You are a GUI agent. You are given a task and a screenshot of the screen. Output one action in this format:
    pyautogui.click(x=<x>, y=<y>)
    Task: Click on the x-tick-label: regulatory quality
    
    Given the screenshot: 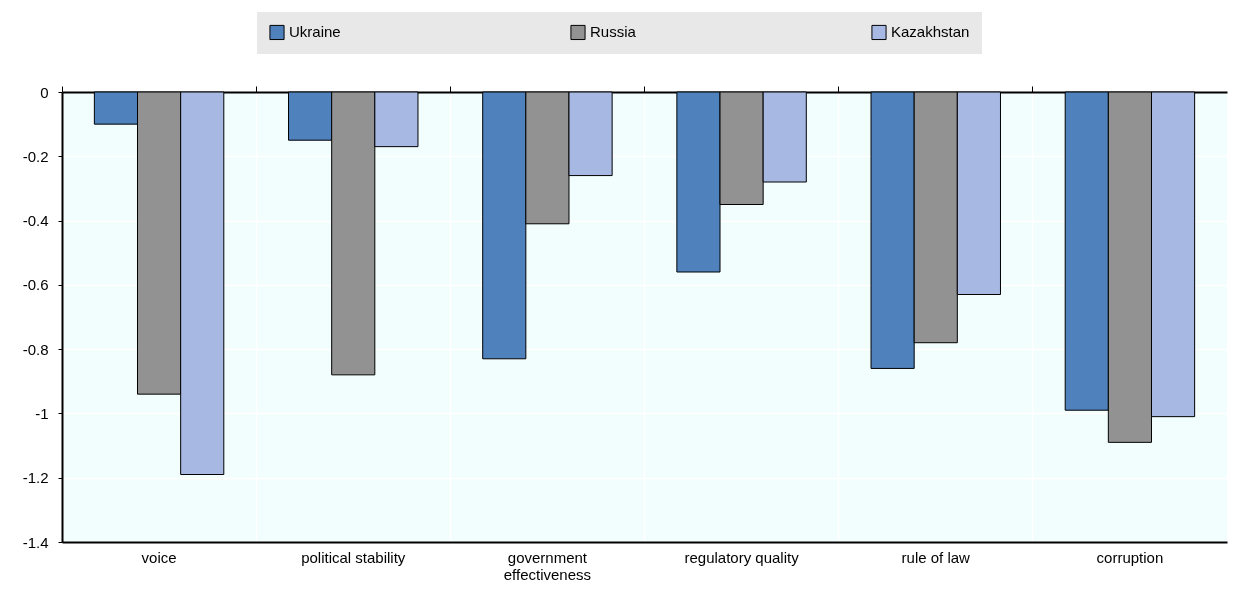 What is the action you would take?
    pyautogui.click(x=742, y=557)
    